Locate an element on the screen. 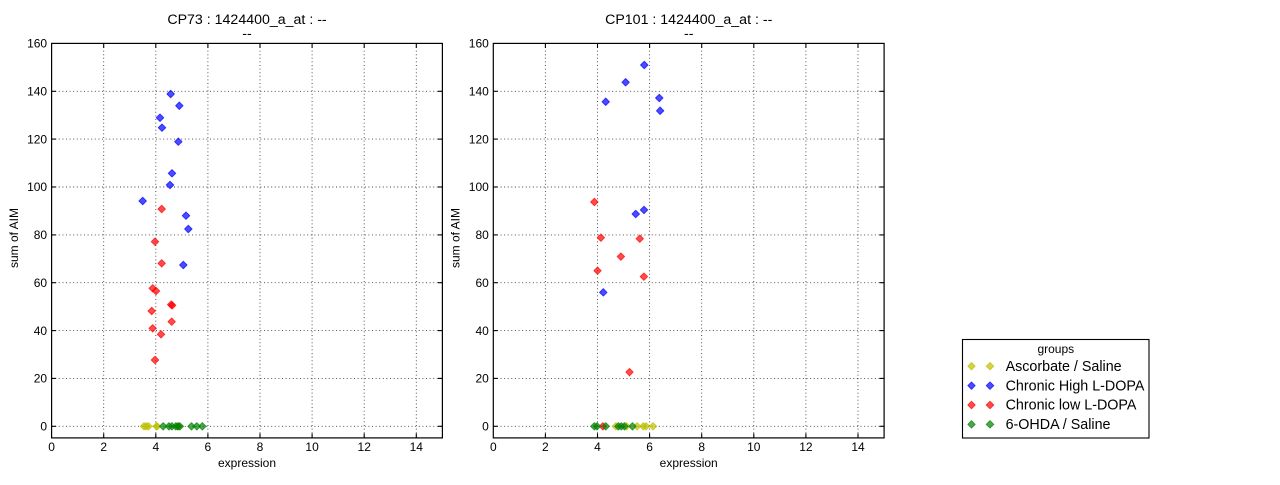  svg-text: Chronic High L-DOPA is located at coordinates (1075, 386).